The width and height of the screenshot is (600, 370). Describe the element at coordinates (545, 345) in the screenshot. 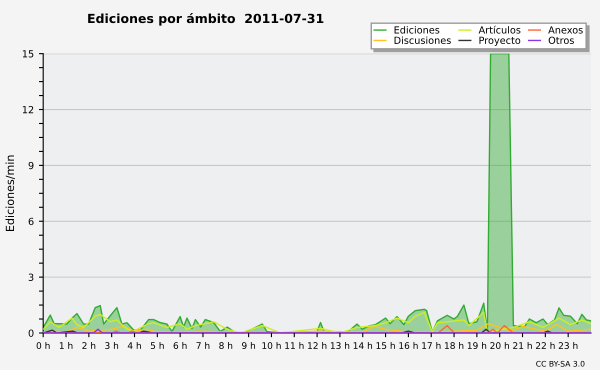

I see `x-tick-label: 22 h` at that location.